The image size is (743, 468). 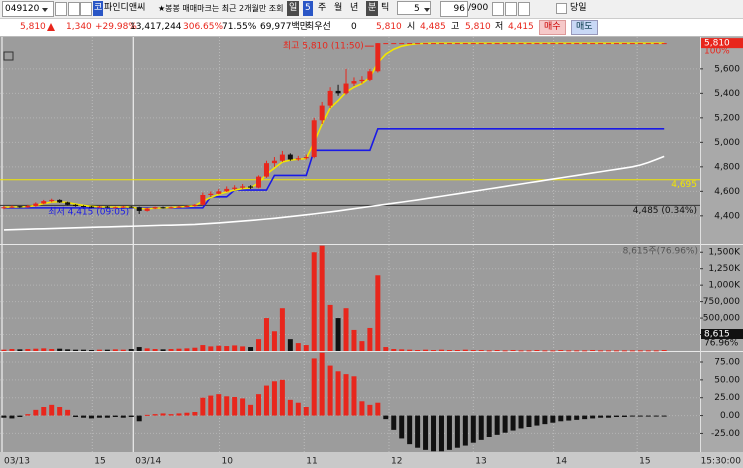 What do you see at coordinates (311, 462) in the screenshot?
I see `x-tick-label: 11` at bounding box center [311, 462].